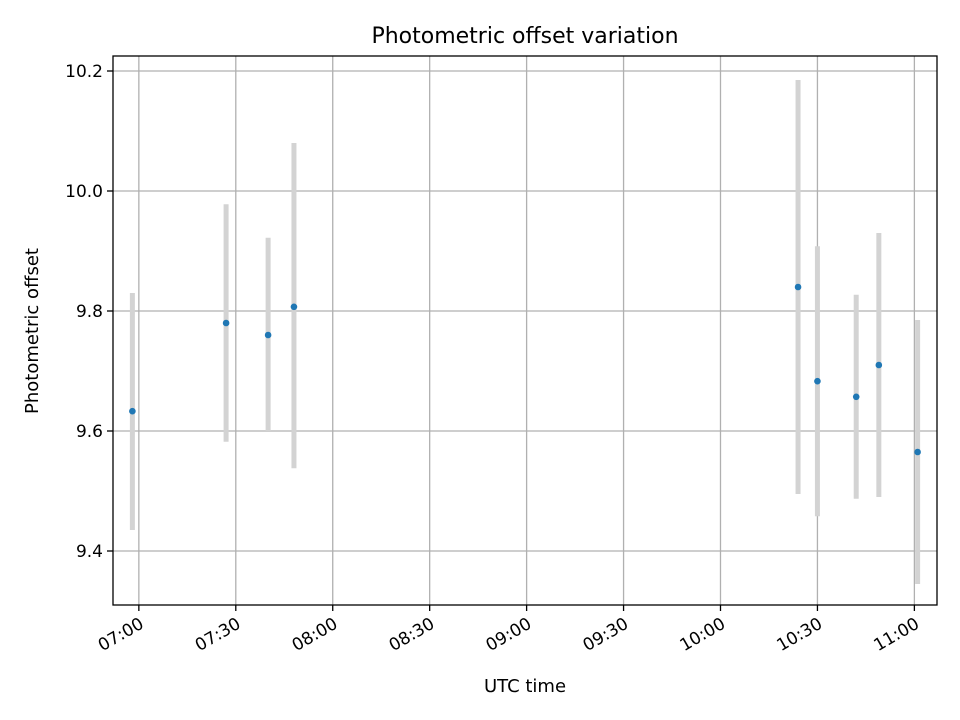  What do you see at coordinates (89, 432) in the screenshot?
I see `y-tick-label: 9.6` at bounding box center [89, 432].